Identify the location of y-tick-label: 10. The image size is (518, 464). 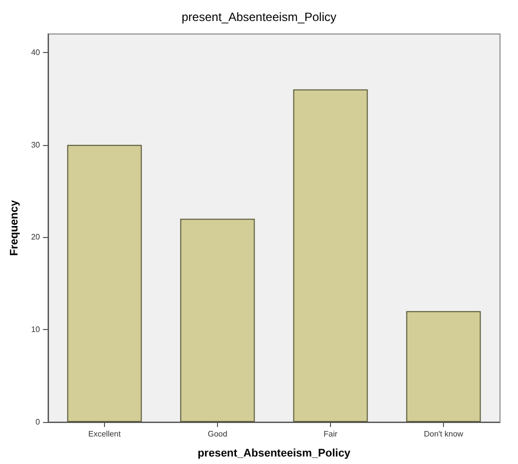
(36, 329).